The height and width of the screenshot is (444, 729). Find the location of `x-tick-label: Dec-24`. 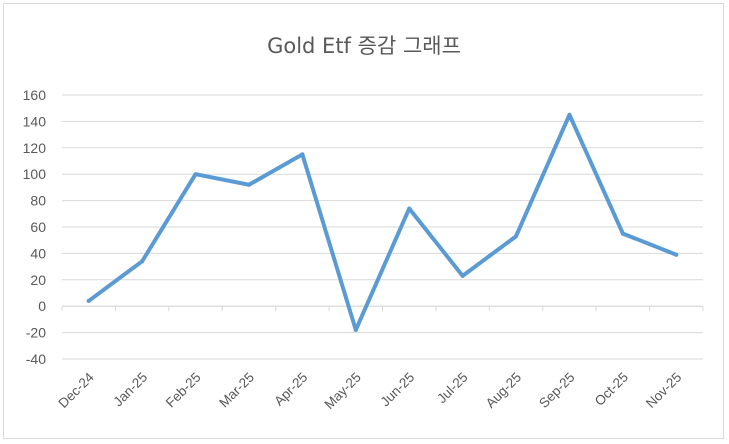

x-tick-label: Dec-24 is located at coordinates (76, 390).